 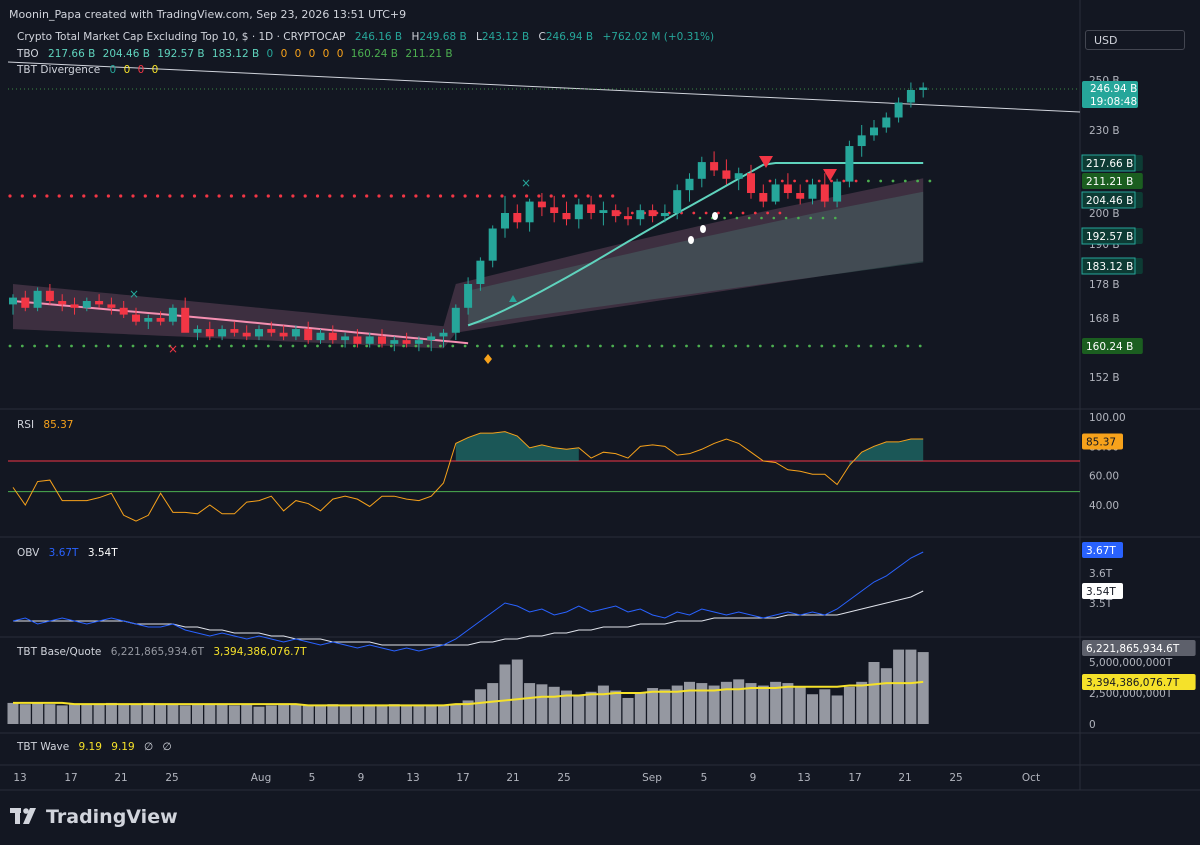 What do you see at coordinates (167, 747) in the screenshot?
I see `wave-value-4: ∅` at bounding box center [167, 747].